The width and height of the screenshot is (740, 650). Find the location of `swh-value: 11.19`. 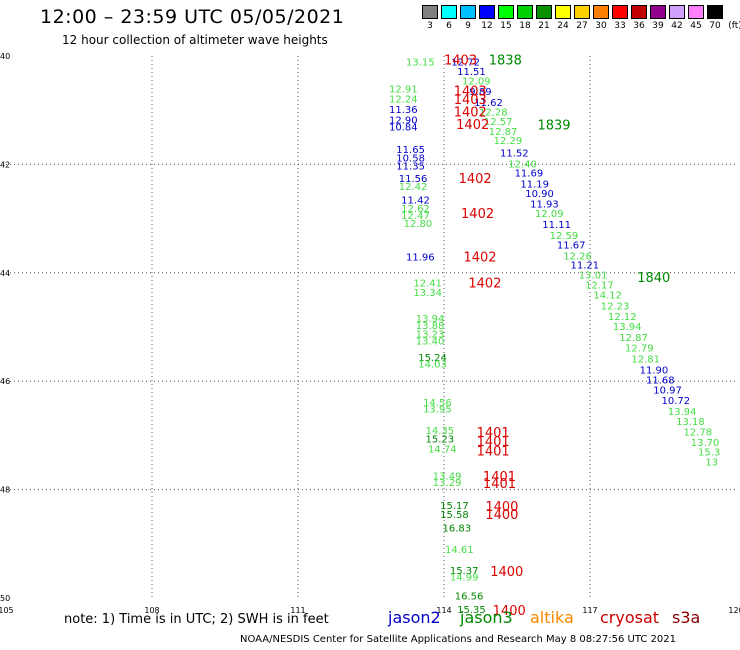

swh-value: 11.19 is located at coordinates (534, 184).